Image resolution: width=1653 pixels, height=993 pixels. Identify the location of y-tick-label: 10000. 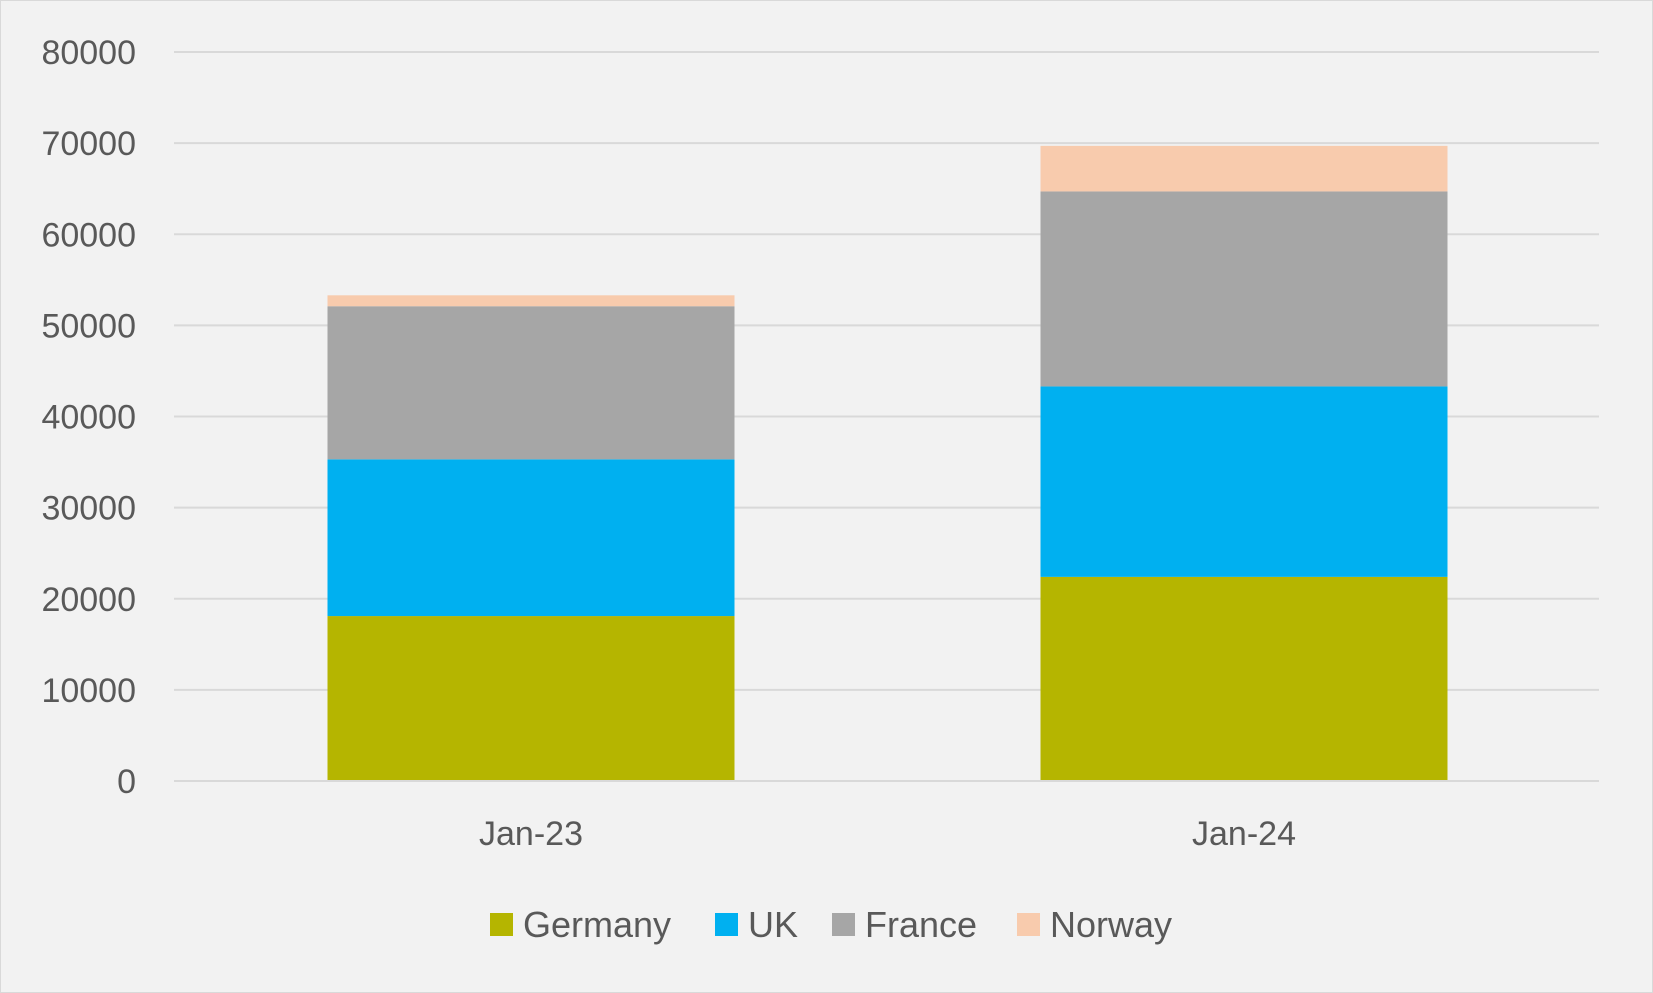
(88, 691).